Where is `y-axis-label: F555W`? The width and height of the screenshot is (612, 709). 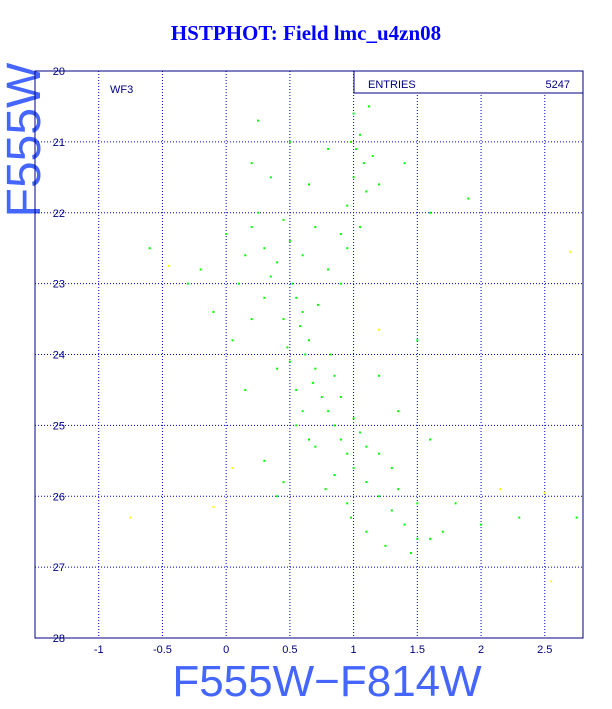
y-axis-label: F555W is located at coordinates (25, 139).